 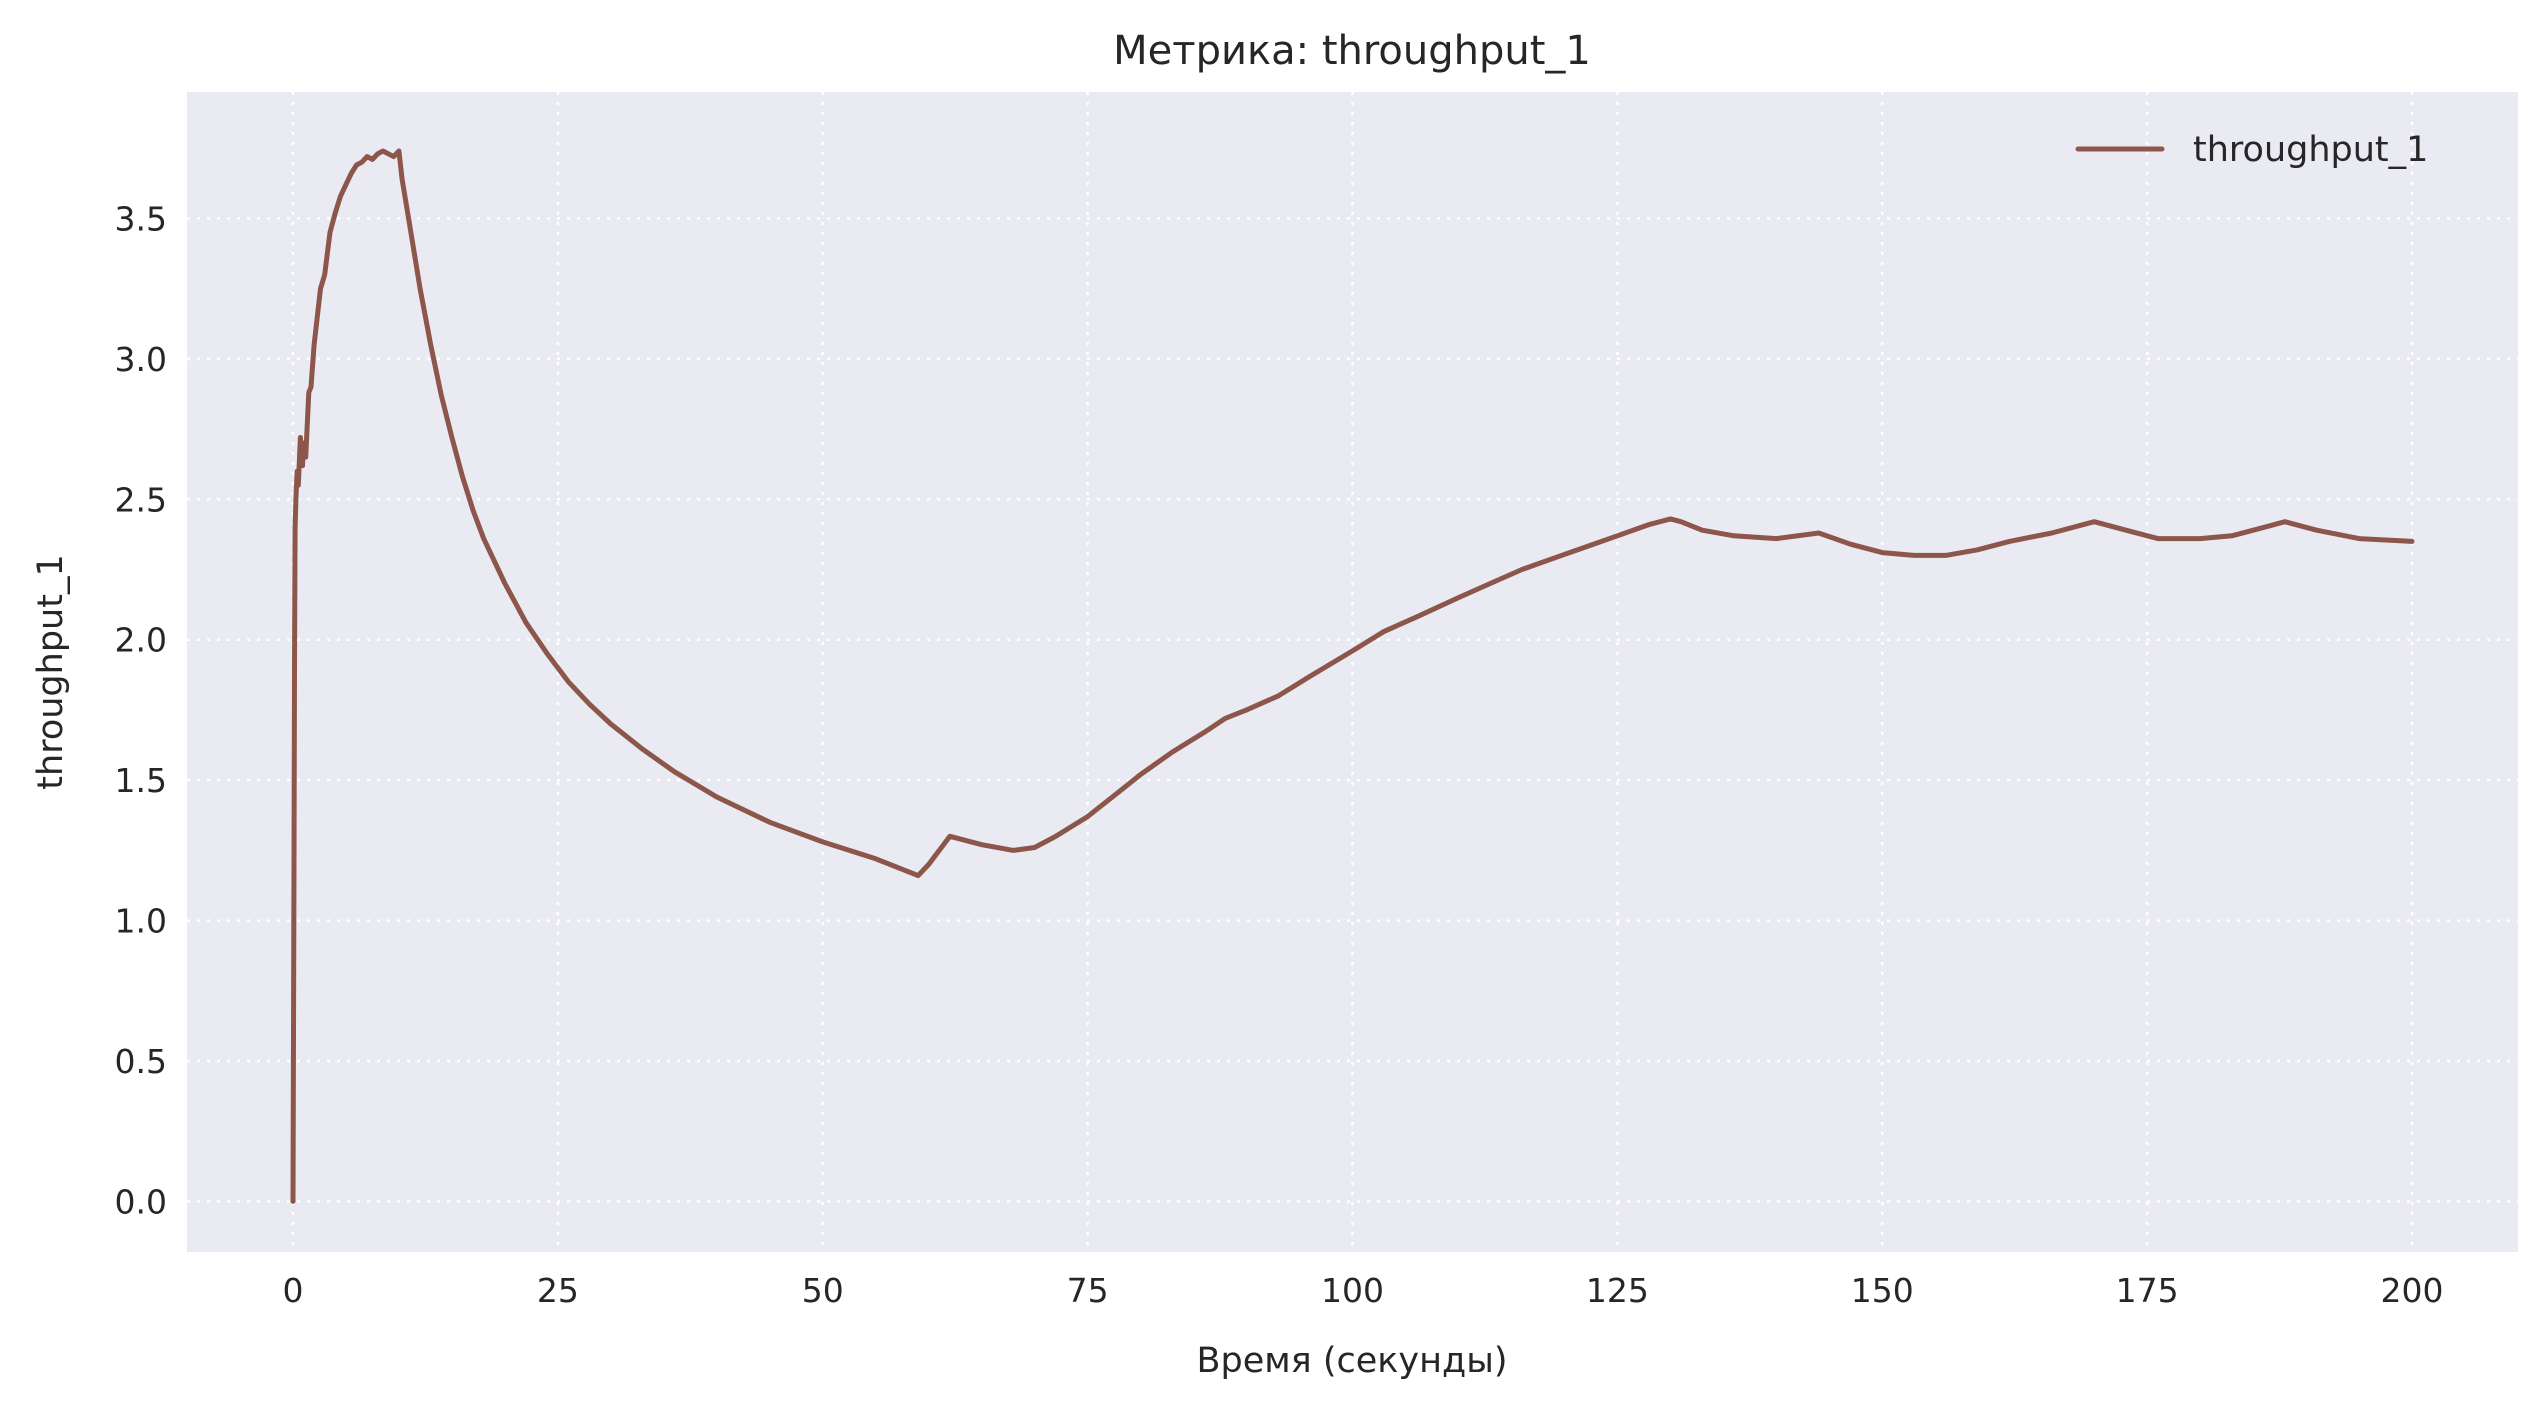 What do you see at coordinates (141, 921) in the screenshot?
I see `y-tick-label: 1.0` at bounding box center [141, 921].